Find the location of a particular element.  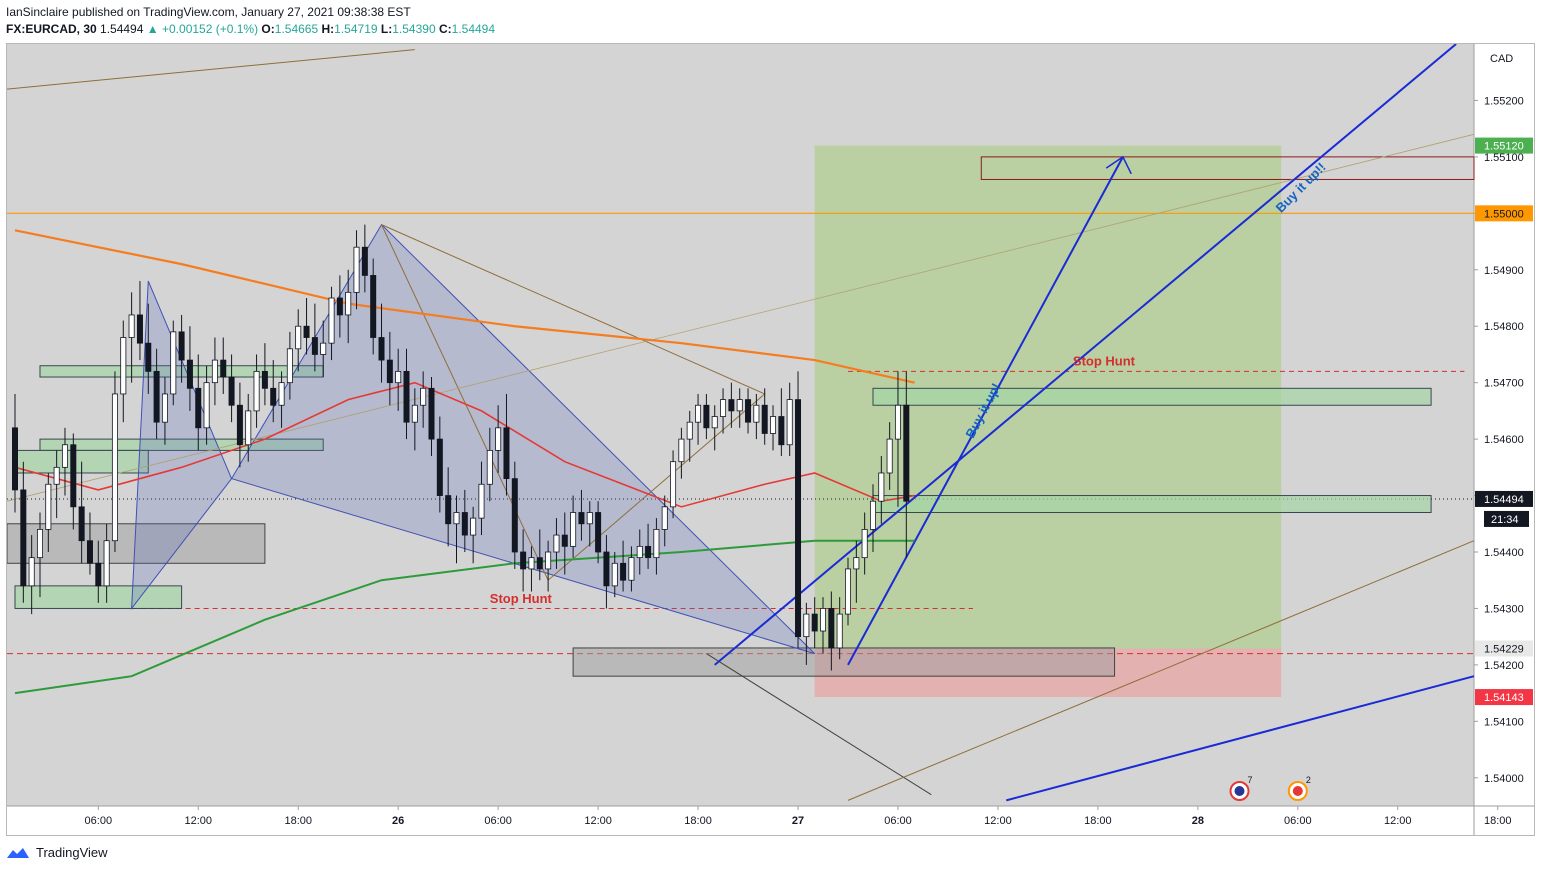

ca-flag-icon is located at coordinates (1297, 791).